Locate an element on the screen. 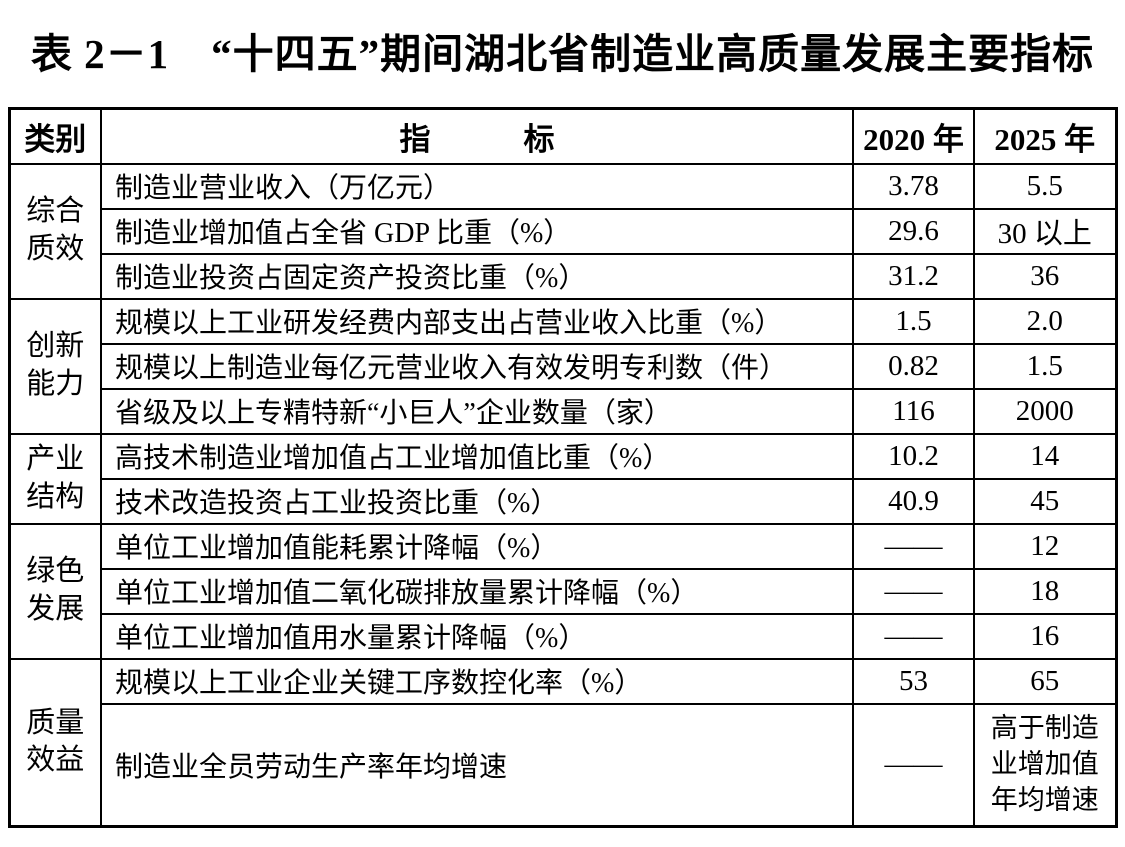 The image size is (1125, 847). column-header-2025: 2025 年 is located at coordinates (1045, 136).